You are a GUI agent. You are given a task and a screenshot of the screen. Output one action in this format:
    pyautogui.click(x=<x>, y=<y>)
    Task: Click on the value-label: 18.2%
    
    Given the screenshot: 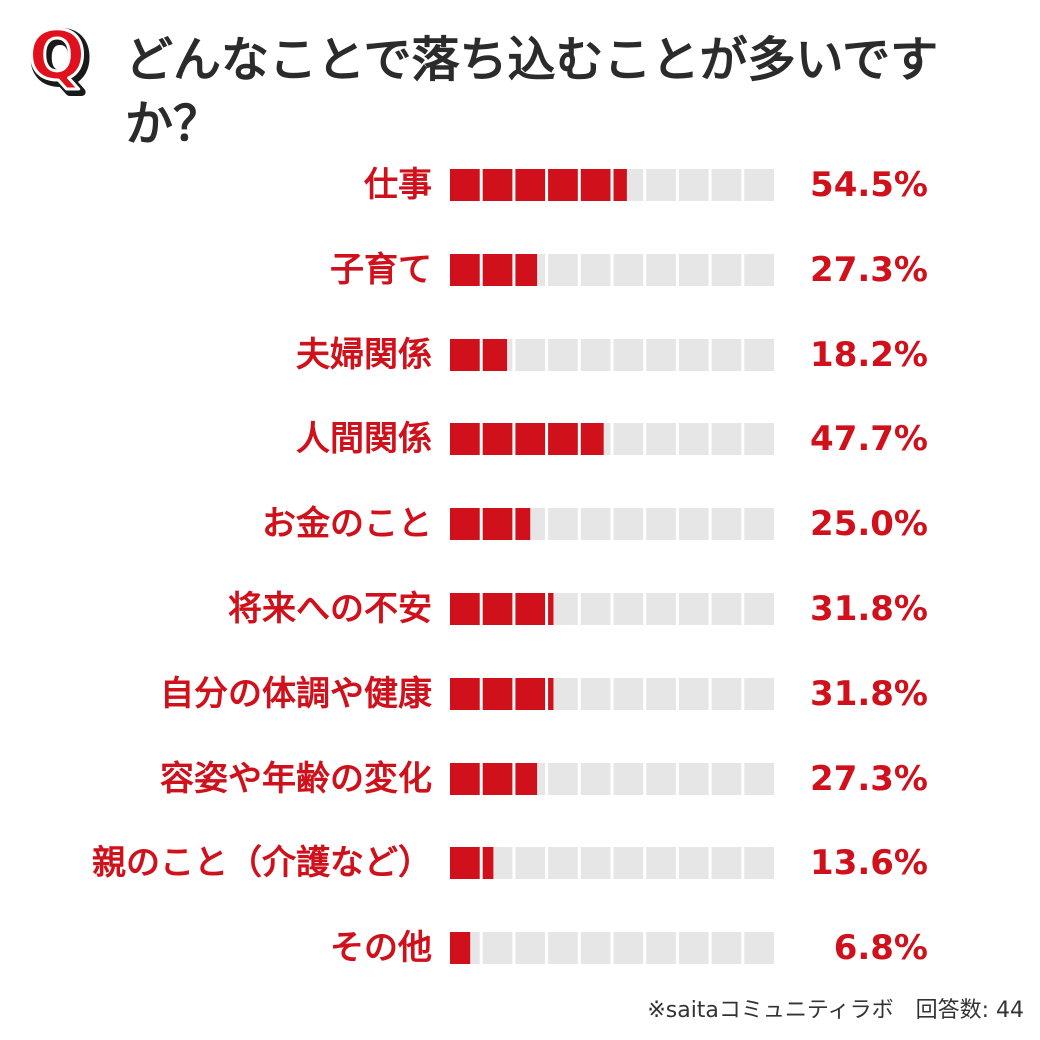 What is the action you would take?
    pyautogui.click(x=869, y=354)
    